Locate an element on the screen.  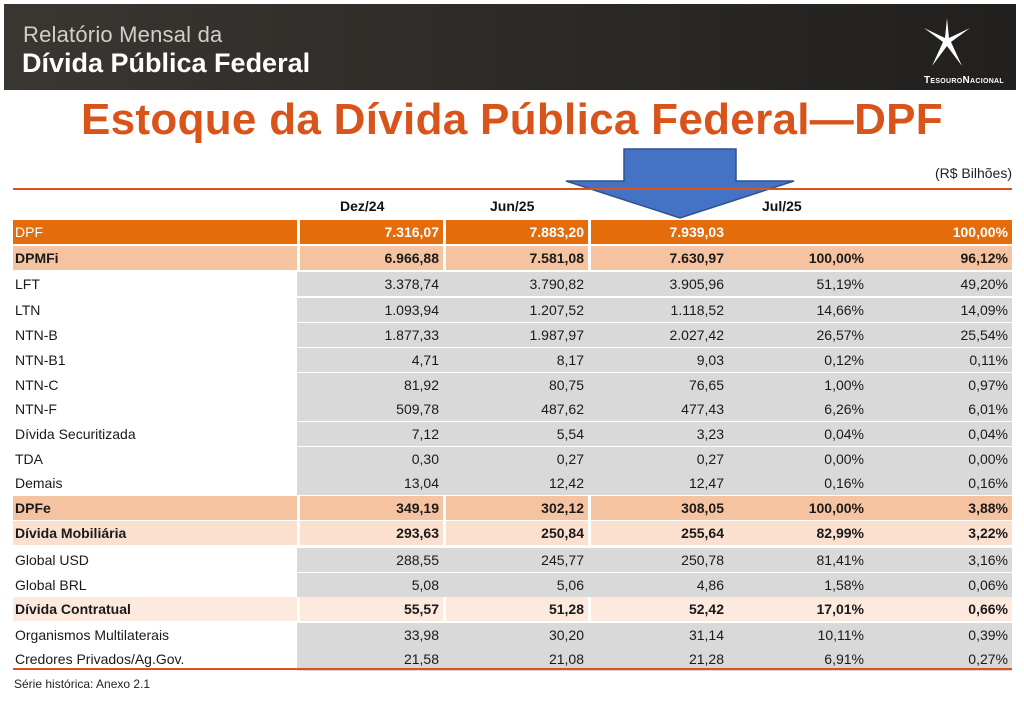
value-cell: 1.987,97 is located at coordinates (515, 335).